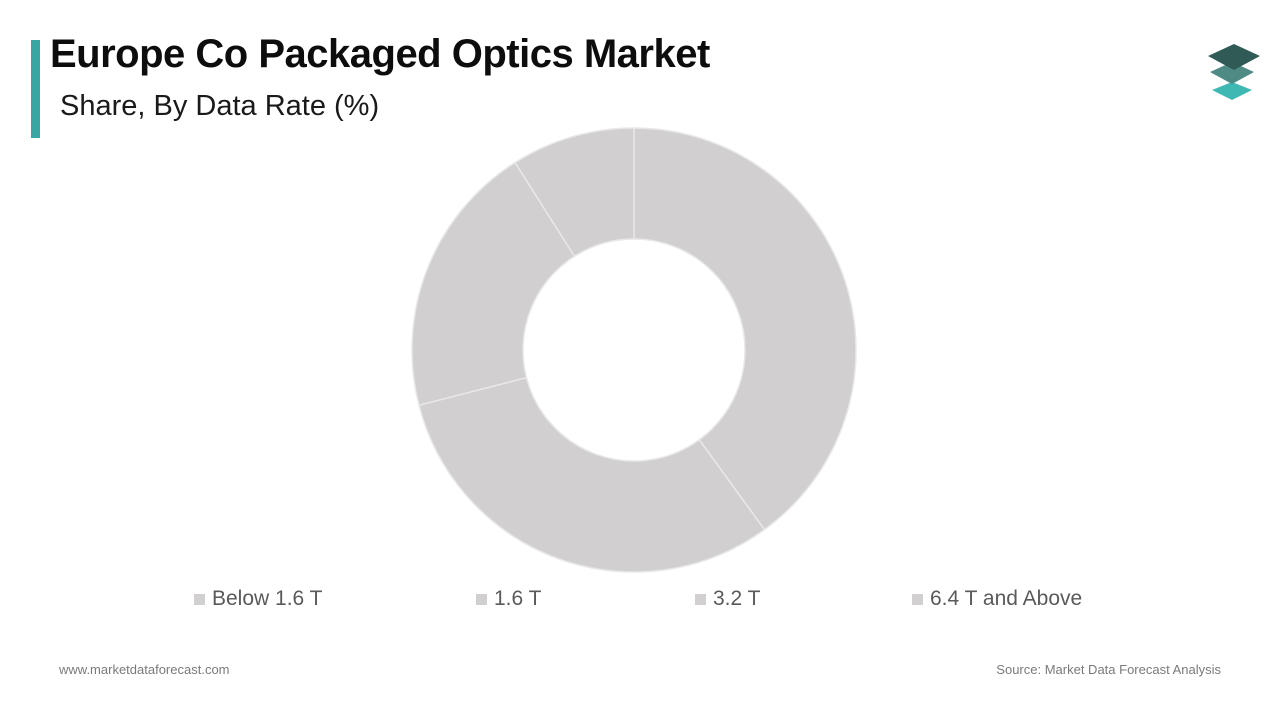 The height and width of the screenshot is (720, 1280). I want to click on legend-item: 6.4 T and Above, so click(997, 599).